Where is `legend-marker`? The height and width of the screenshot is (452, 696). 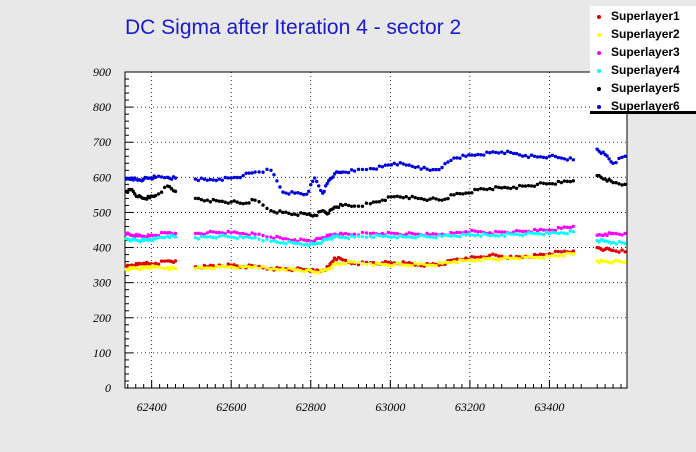
legend-marker is located at coordinates (599, 35).